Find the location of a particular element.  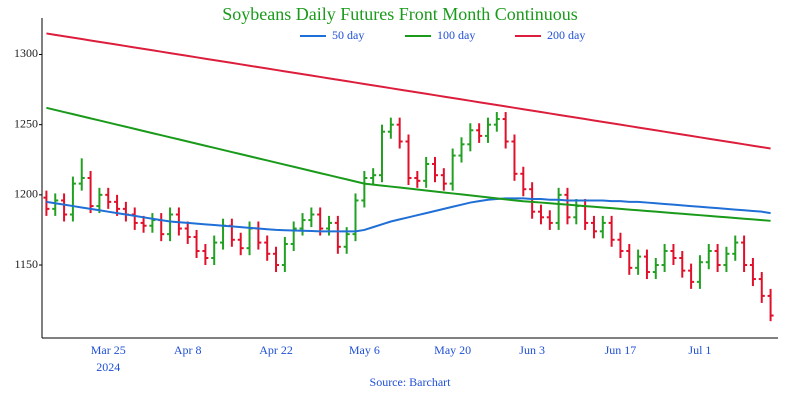

x-tick-label: Mar 25 is located at coordinates (108, 350).